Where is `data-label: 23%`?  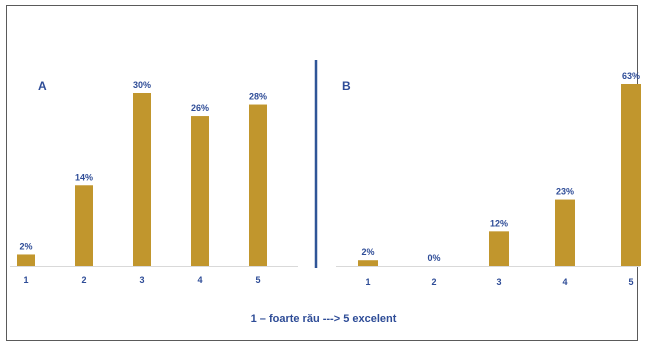
data-label: 23% is located at coordinates (565, 192).